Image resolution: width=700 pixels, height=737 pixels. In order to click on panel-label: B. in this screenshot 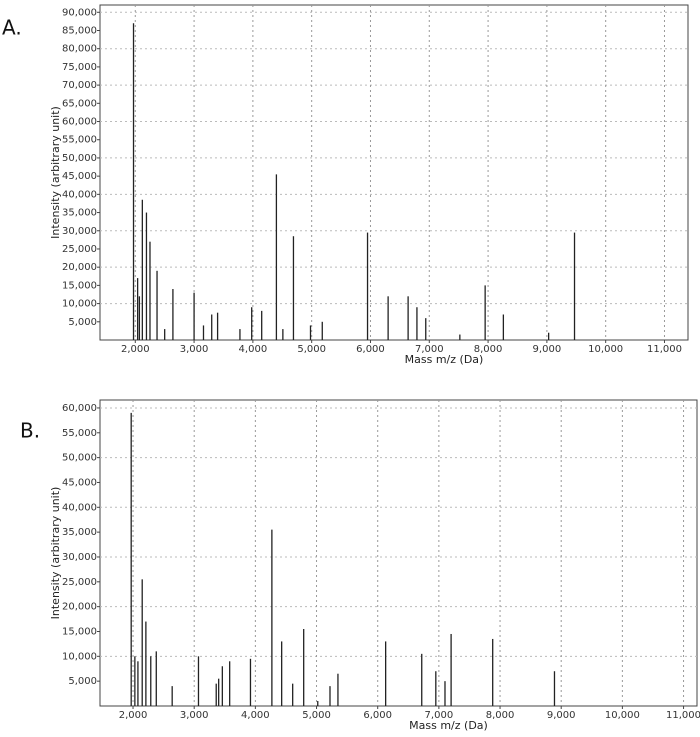, I will do `click(30, 431)`.